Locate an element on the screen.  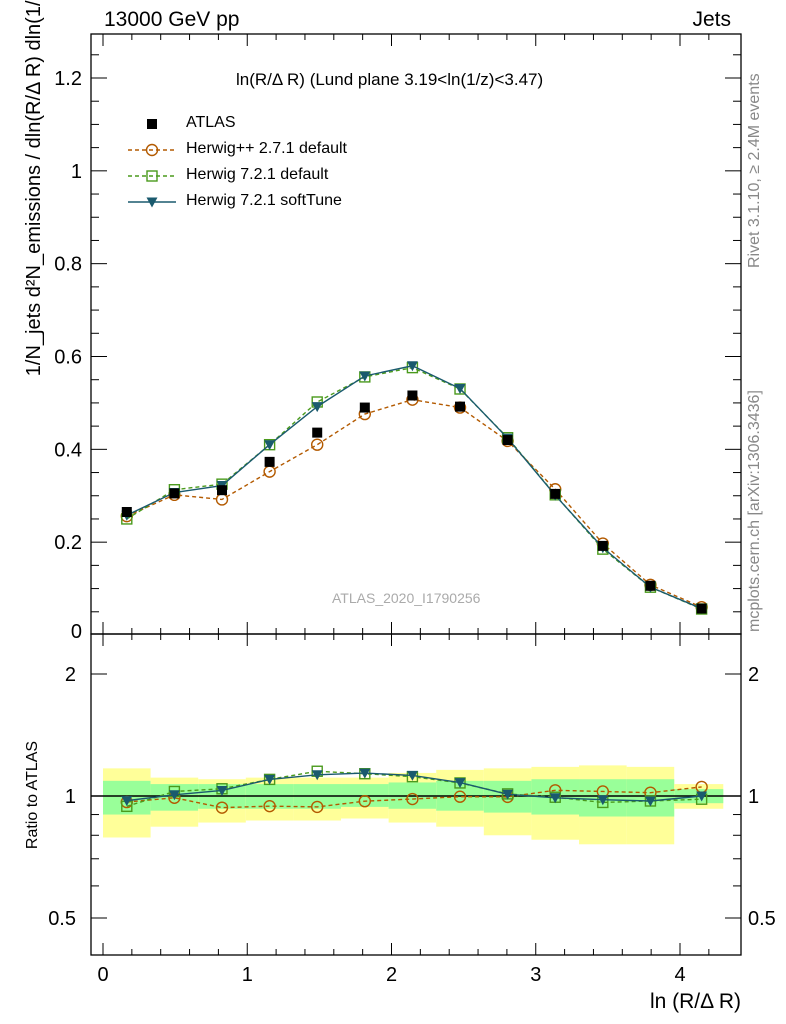
y-tick-label: 1.2 is located at coordinates (68, 79).